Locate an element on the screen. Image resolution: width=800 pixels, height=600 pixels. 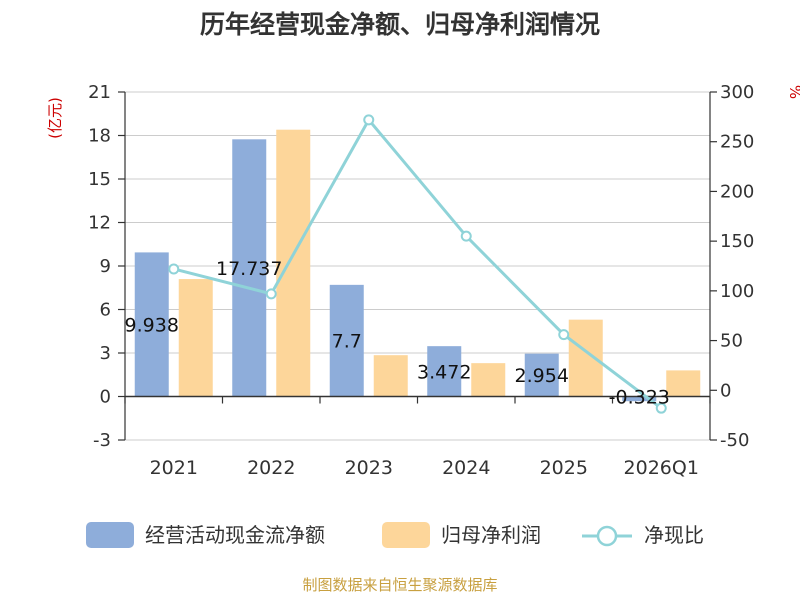
data-label-operating-cash-flow: 2.954 is located at coordinates (542, 376).